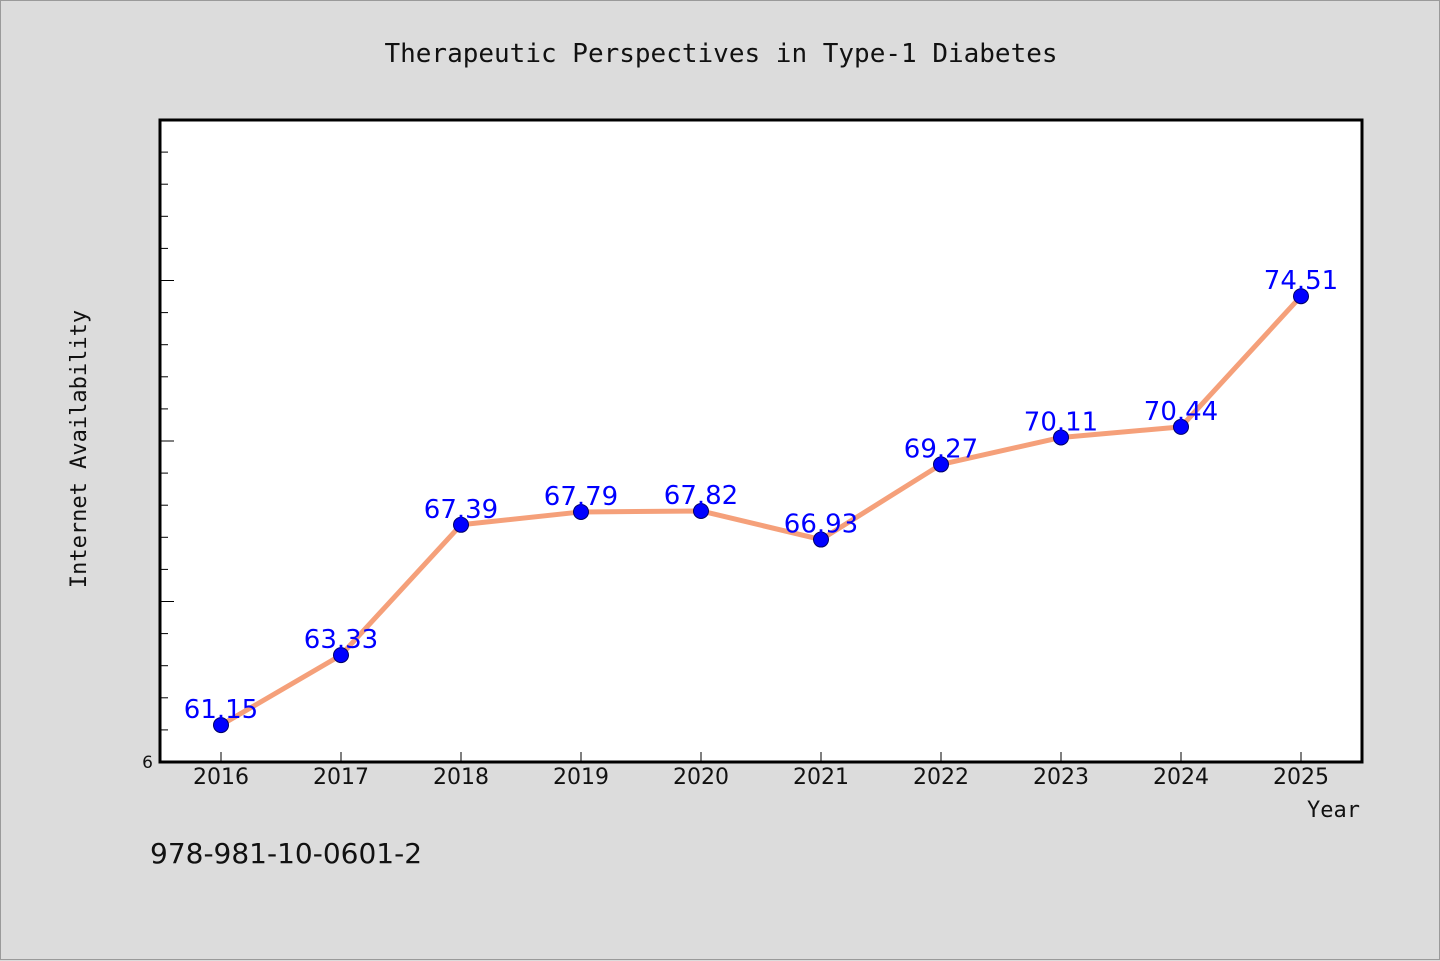 The width and height of the screenshot is (1440, 961). What do you see at coordinates (701, 777) in the screenshot?
I see `x-tick-label: 2020` at bounding box center [701, 777].